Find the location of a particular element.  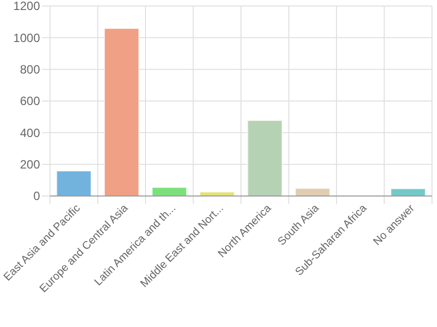

y-tick-label: 1000 is located at coordinates (26, 37).